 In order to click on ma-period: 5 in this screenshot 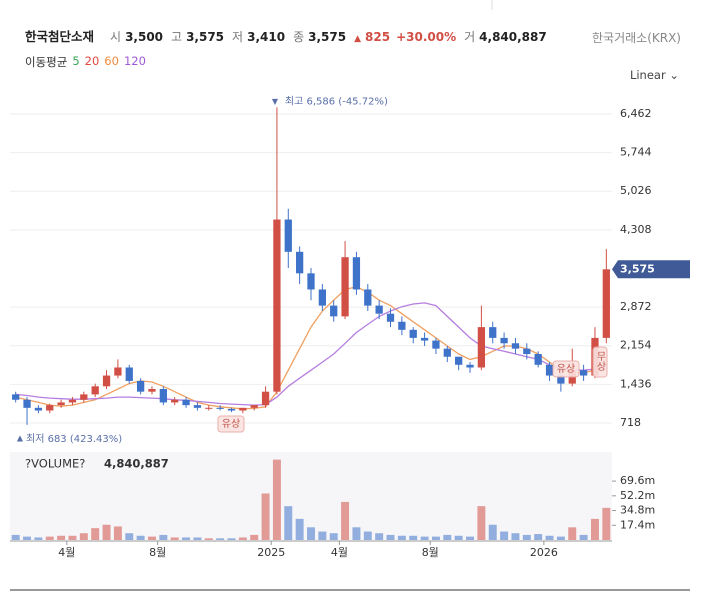, I will do `click(76, 61)`.